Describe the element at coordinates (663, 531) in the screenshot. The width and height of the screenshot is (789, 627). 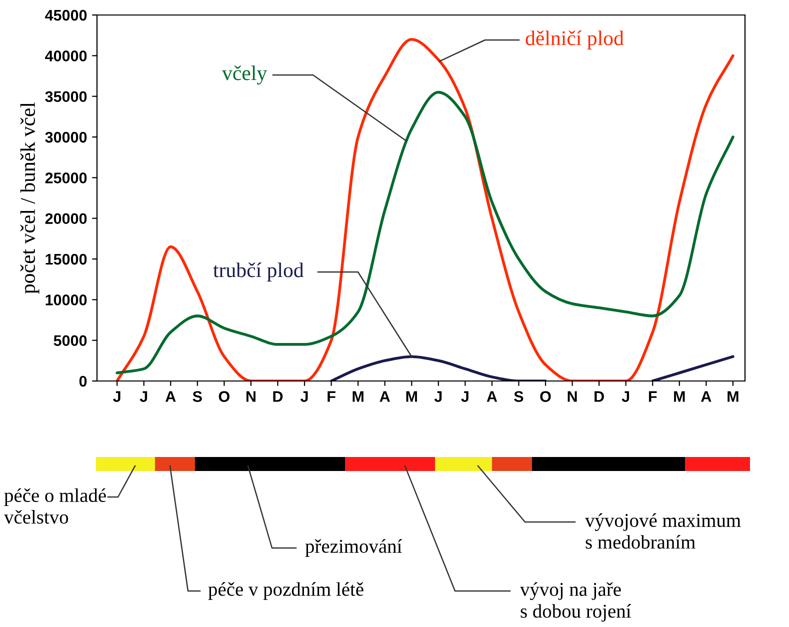
I see `text: vývojové maximum s medobraním` at that location.